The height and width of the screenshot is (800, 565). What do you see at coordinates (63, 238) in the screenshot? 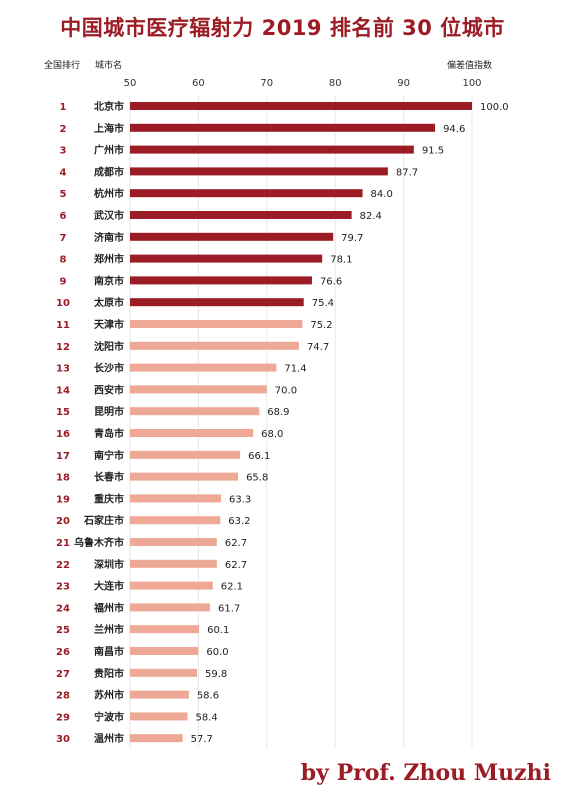
I see `rank-label: 7` at bounding box center [63, 238].